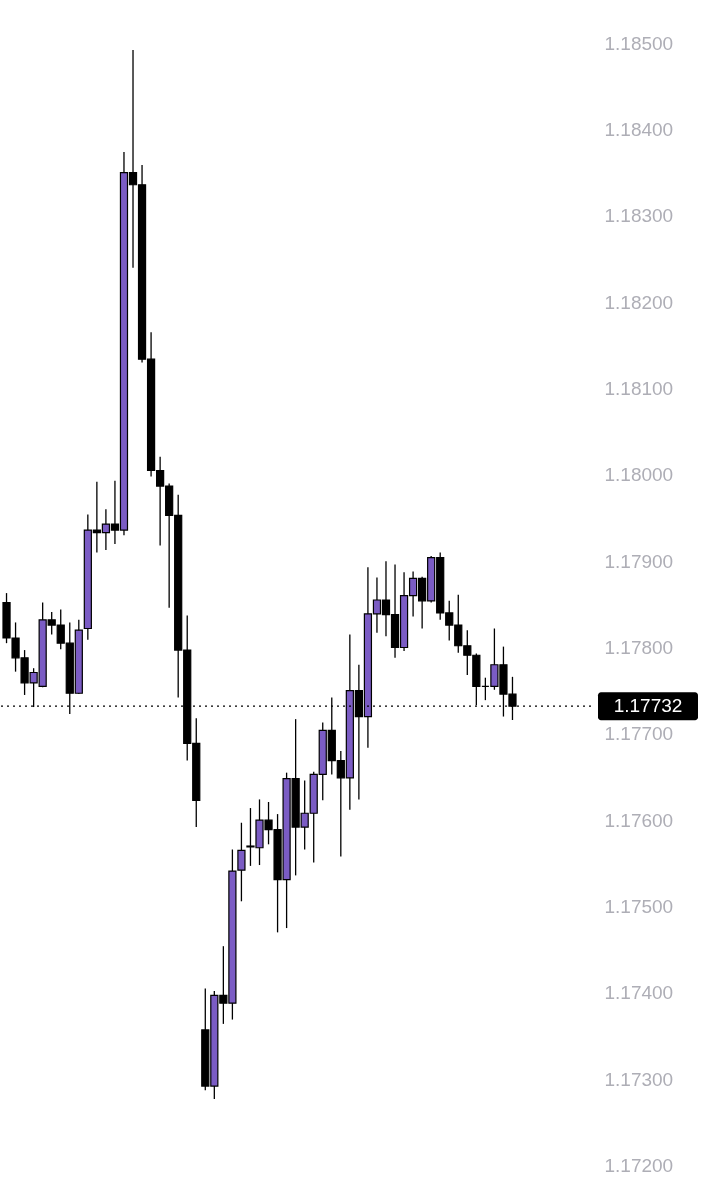 This screenshot has height=1200, width=707. Describe the element at coordinates (639, 906) in the screenshot. I see `y-tick-label: 1.17500` at that location.